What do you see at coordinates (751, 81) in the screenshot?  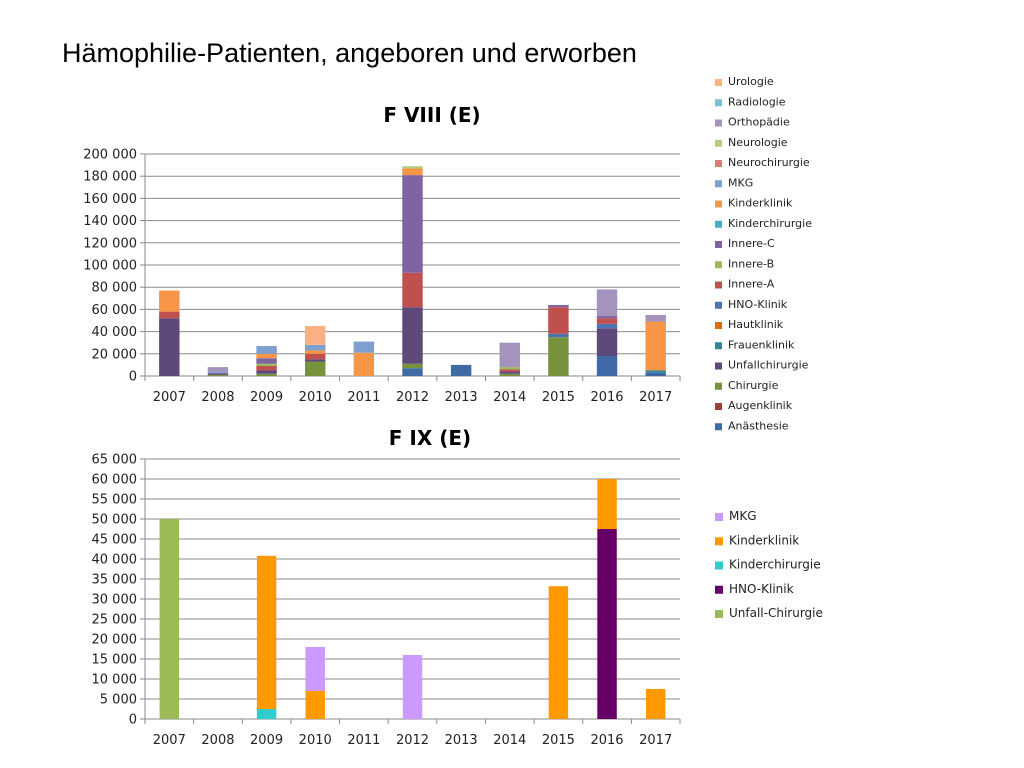 I see `legend-label-urologie: Urologie` at bounding box center [751, 81].